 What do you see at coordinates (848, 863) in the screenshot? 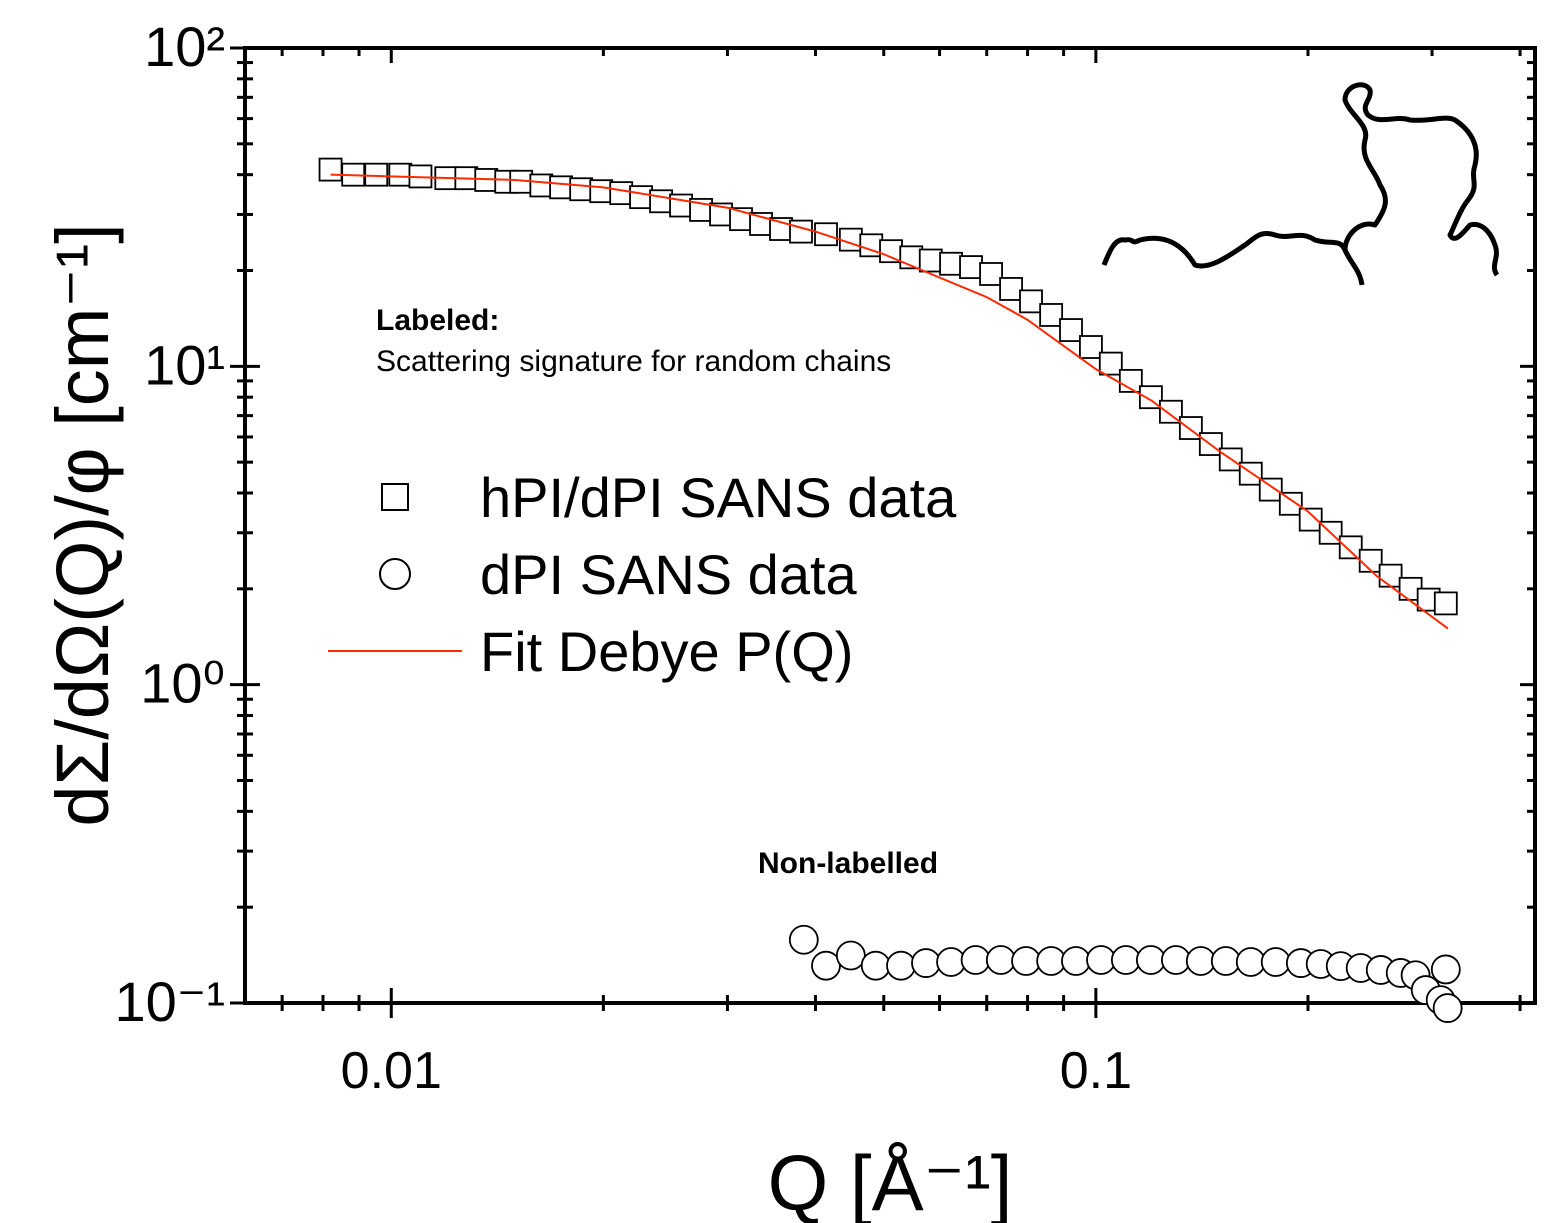
I see `annotation: Non-labelled` at bounding box center [848, 863].